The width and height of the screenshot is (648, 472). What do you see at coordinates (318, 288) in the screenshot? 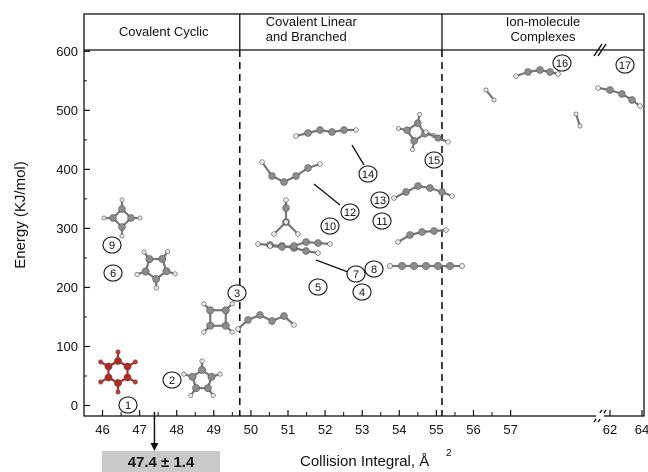
I see `structure-number-label: 5` at bounding box center [318, 288].